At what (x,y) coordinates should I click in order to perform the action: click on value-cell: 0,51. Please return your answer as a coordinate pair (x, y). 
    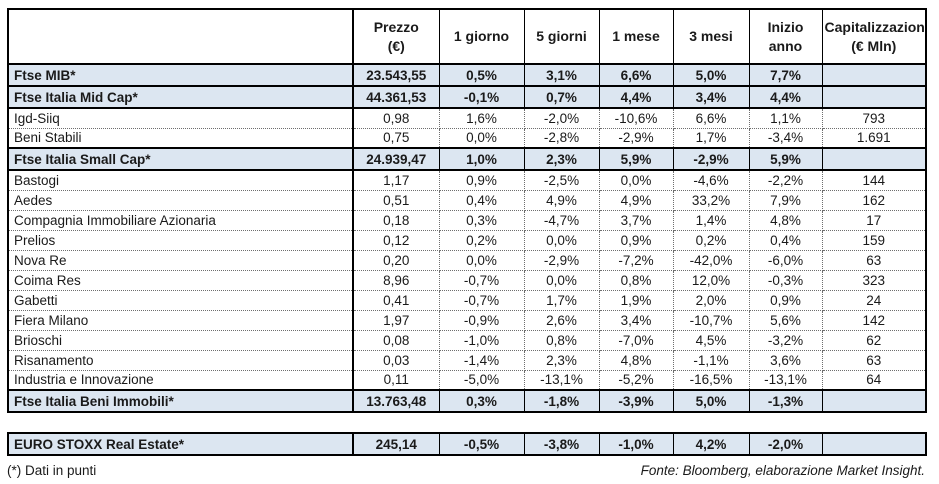
    Looking at the image, I should click on (396, 200).